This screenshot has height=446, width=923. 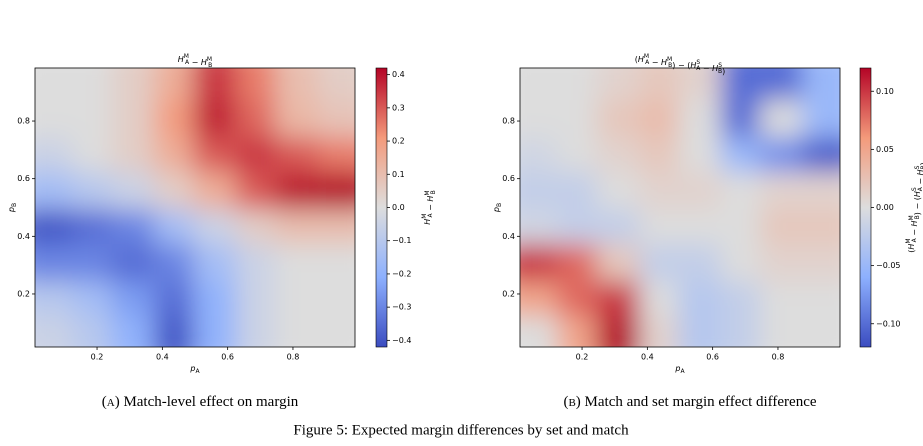 What do you see at coordinates (200, 402) in the screenshot?
I see `subcaption: (a) Match-level effect on margin` at bounding box center [200, 402].